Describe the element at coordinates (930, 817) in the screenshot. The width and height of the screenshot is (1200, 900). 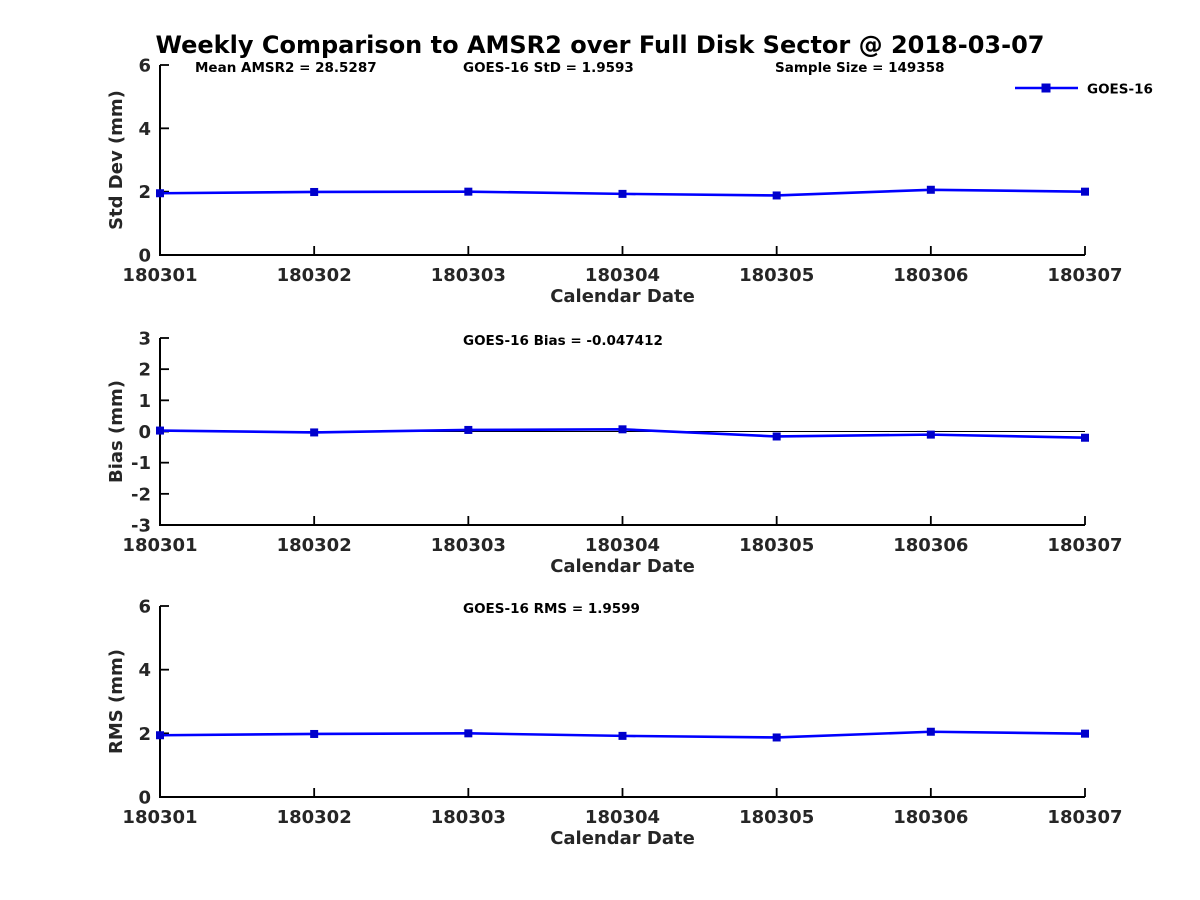
I see `rms-xtick-label: 180306` at that location.